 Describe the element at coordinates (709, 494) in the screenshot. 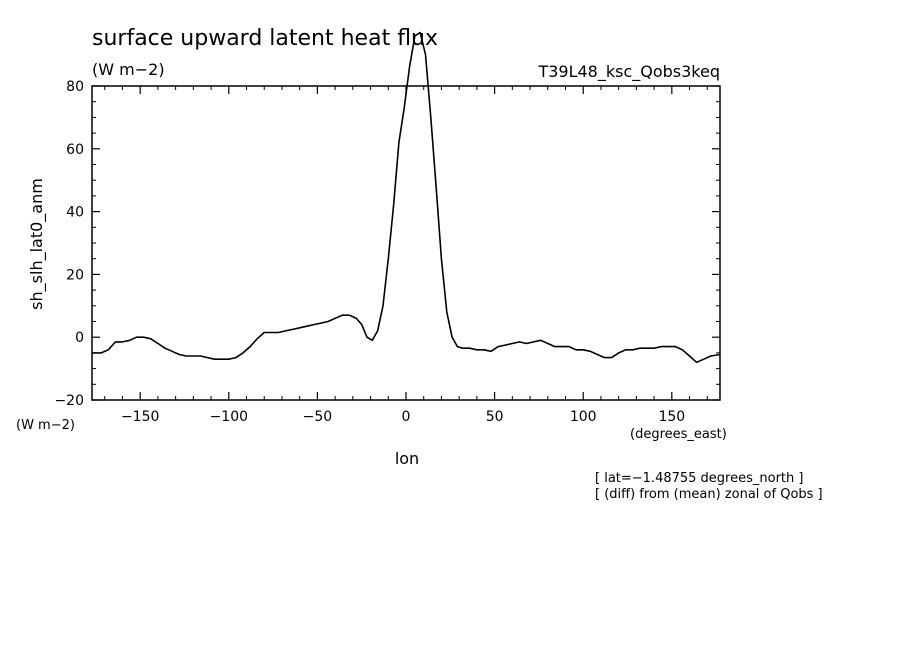

I see `note-difference: [ (diff) from (mean) zonal of Qobs ]` at that location.